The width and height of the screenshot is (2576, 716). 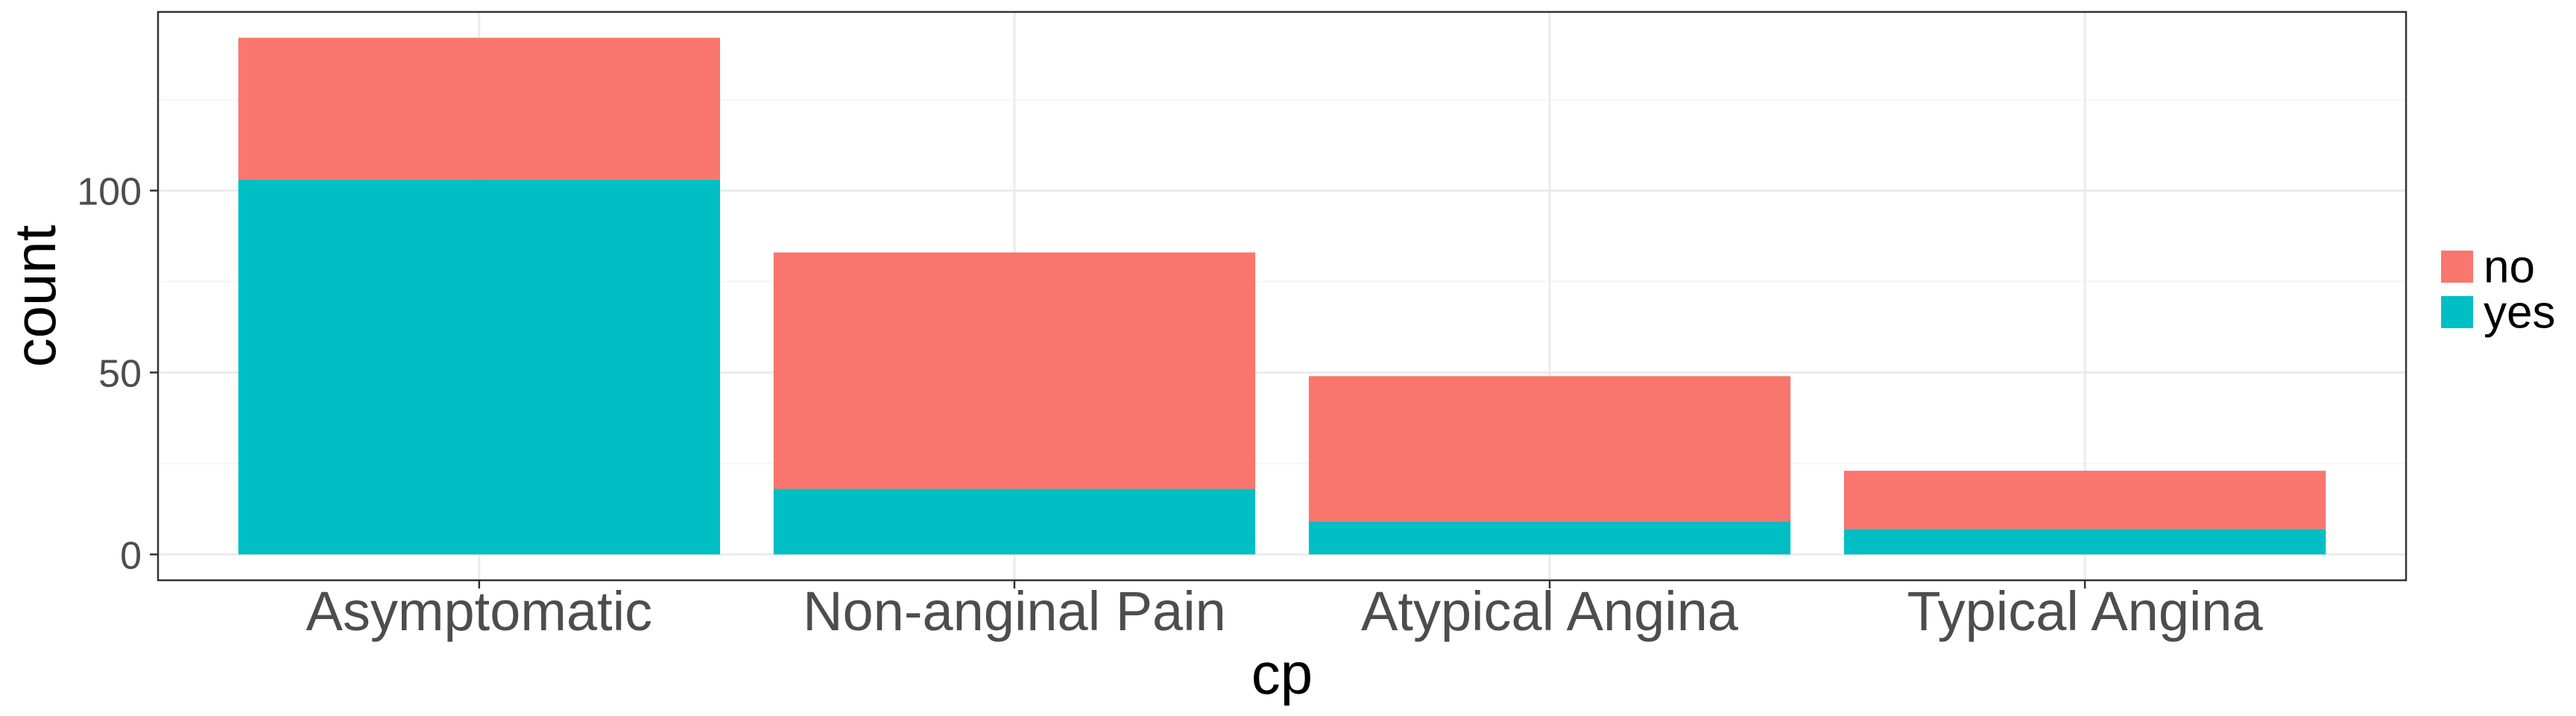 What do you see at coordinates (1014, 611) in the screenshot?
I see `x-tick-label: Non-anginal Pain` at bounding box center [1014, 611].